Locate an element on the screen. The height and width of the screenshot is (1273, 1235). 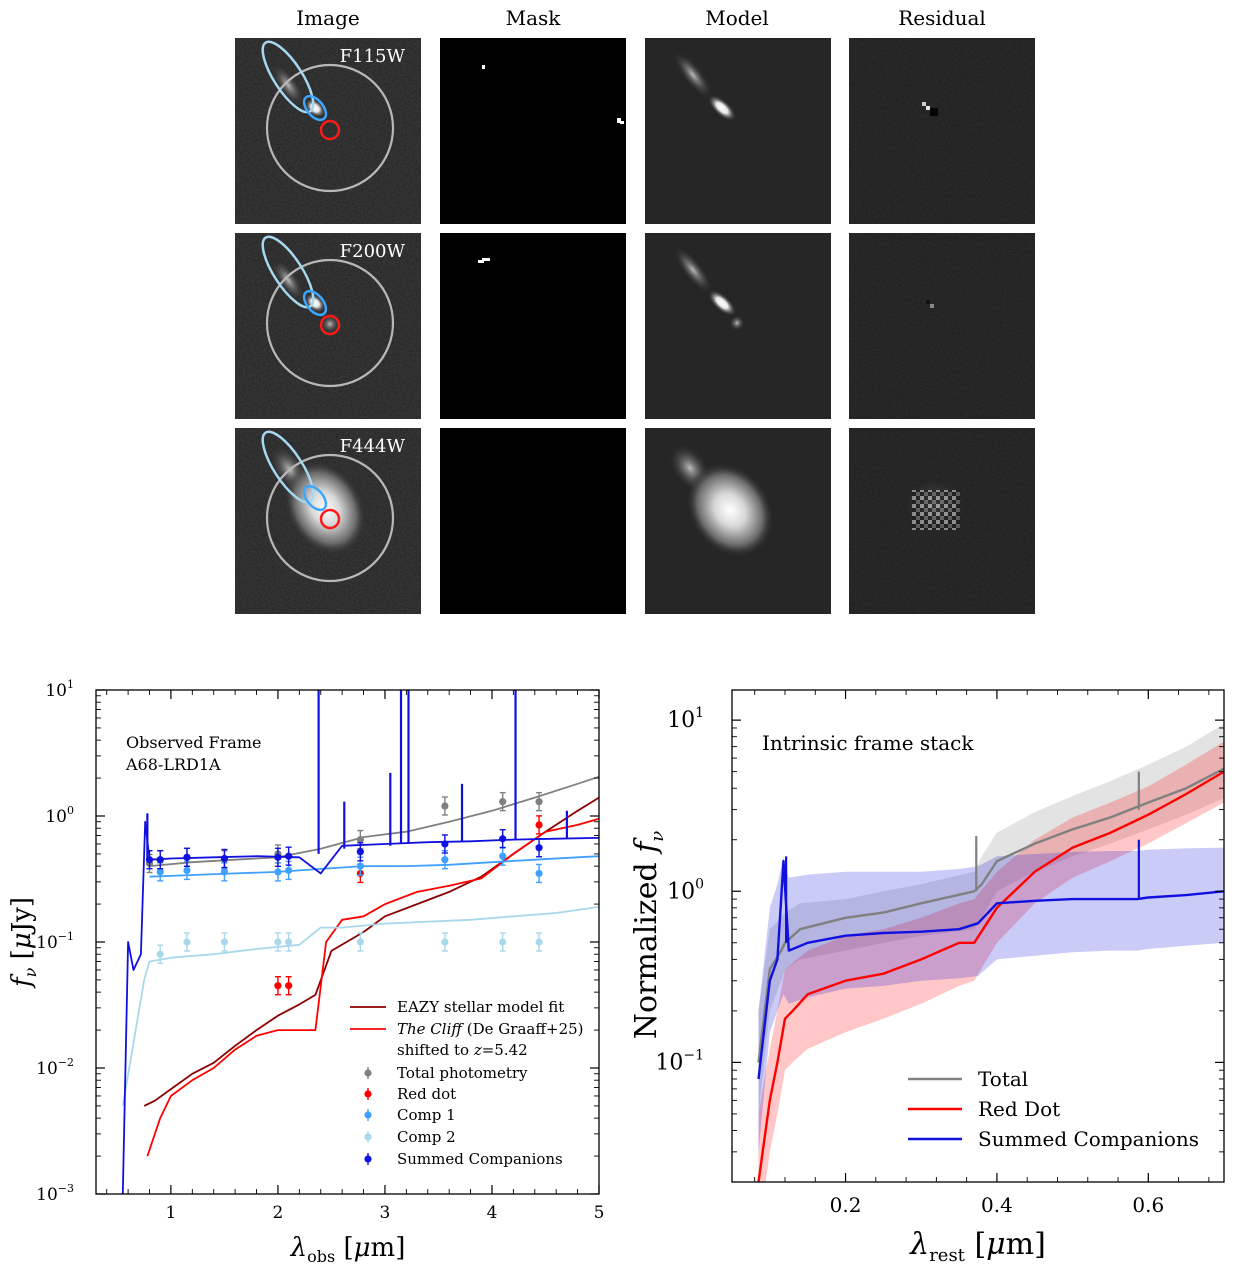
legend-label-comp-2: Comp 2 is located at coordinates (426, 1137).